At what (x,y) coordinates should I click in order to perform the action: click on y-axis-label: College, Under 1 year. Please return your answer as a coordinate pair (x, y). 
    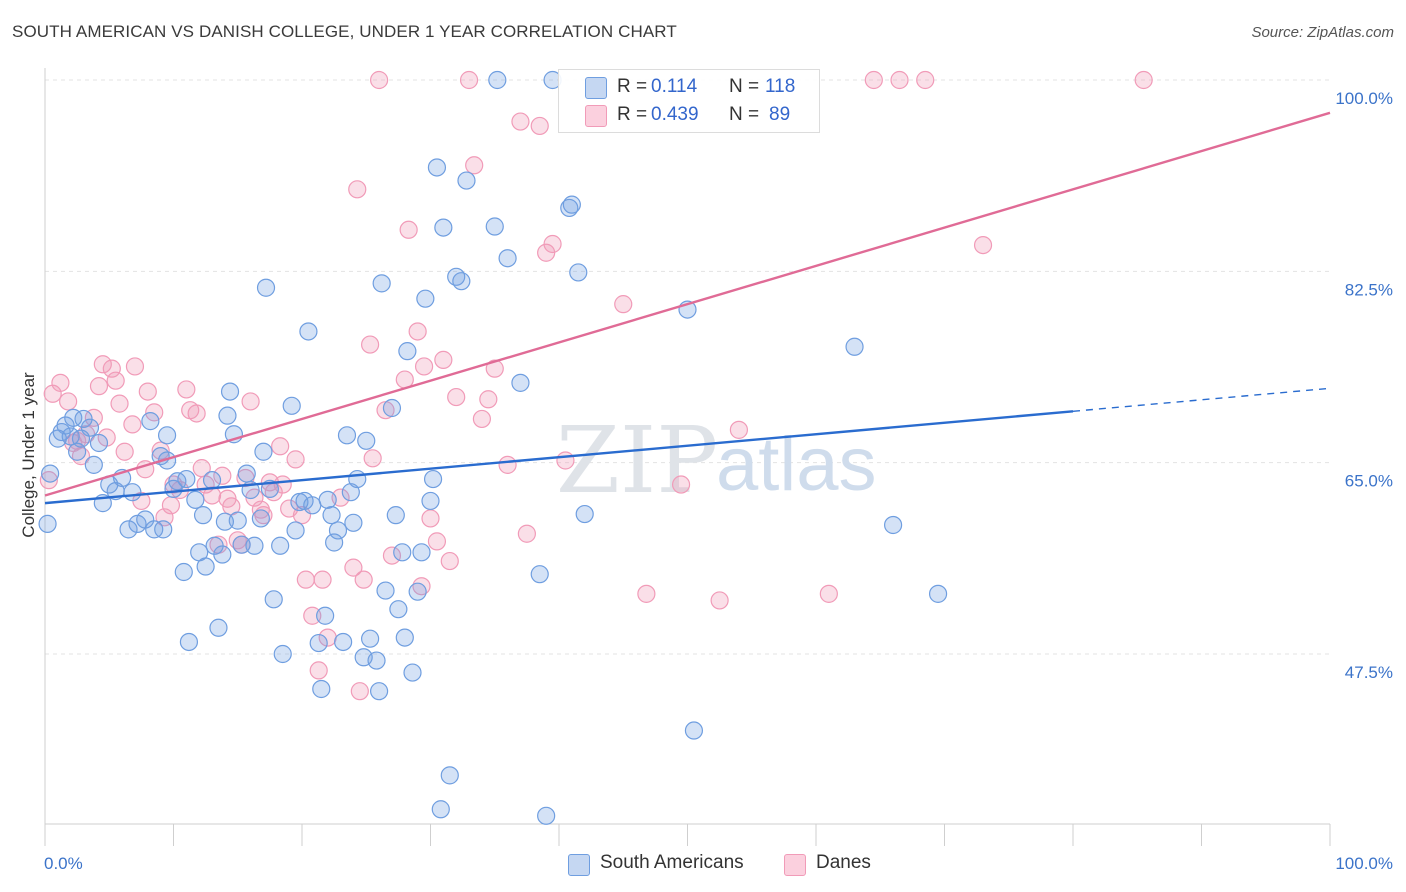
    Looking at the image, I should click on (28, 455).